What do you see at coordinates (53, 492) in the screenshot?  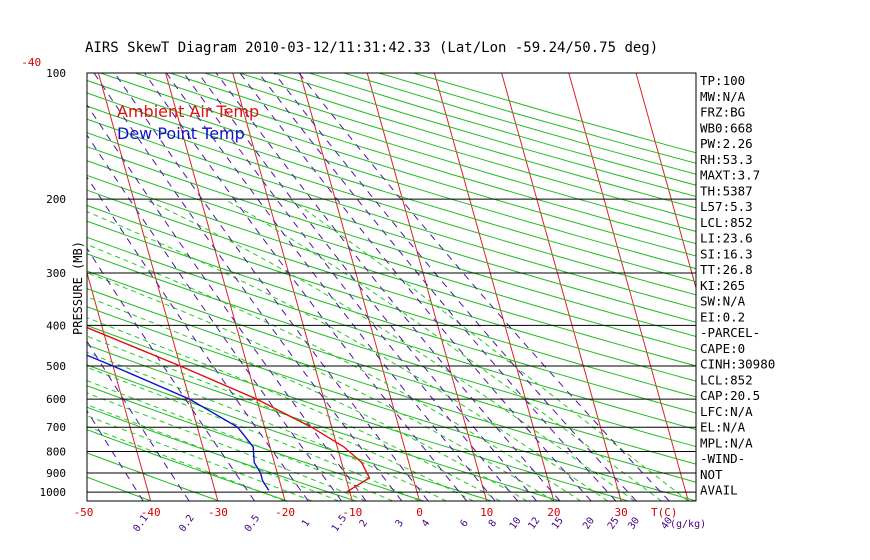 I see `pressure-tick-label: 1000` at bounding box center [53, 492].